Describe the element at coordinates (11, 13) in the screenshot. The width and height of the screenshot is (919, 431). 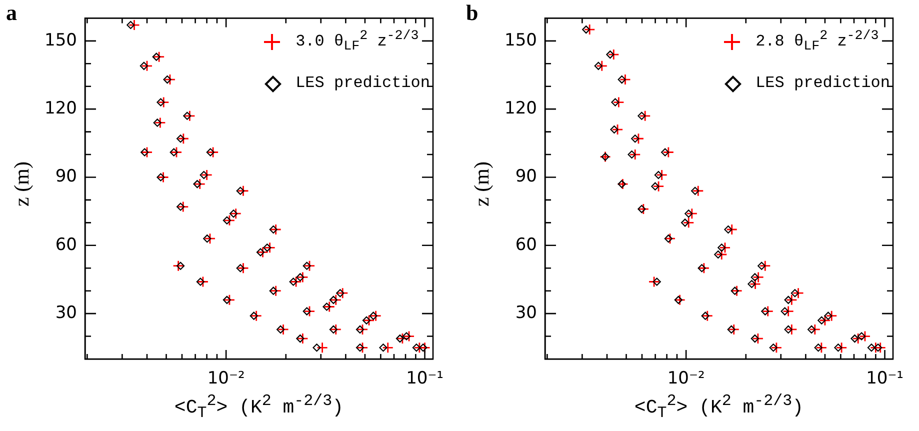
I see `chart-title: a` at that location.